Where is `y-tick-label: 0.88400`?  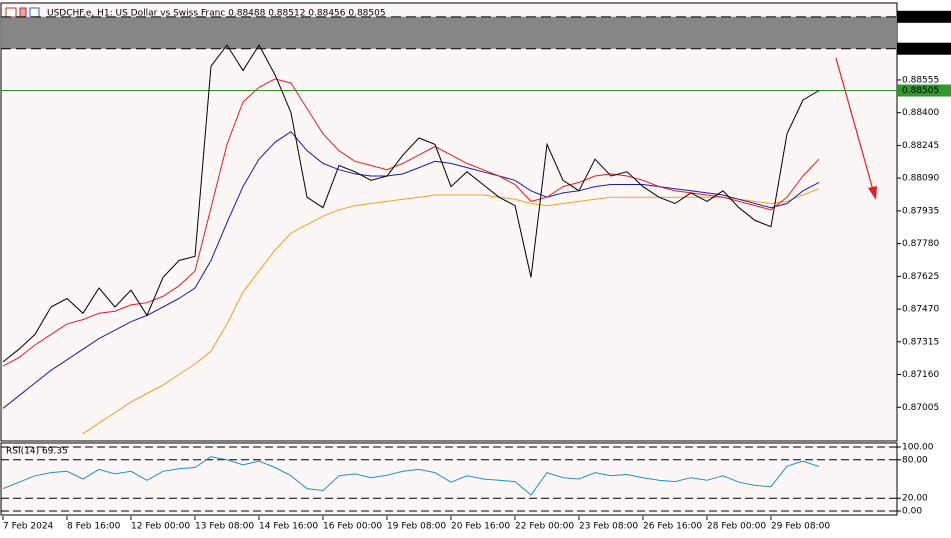 y-tick-label: 0.88400 is located at coordinates (920, 113).